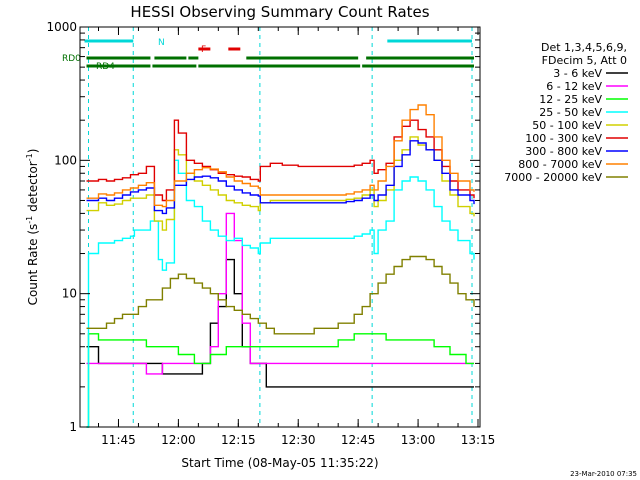 The image size is (640, 480). Describe the element at coordinates (279, 12) in the screenshot. I see `chart-title: HESSI Observing Summary Count Rates` at that location.